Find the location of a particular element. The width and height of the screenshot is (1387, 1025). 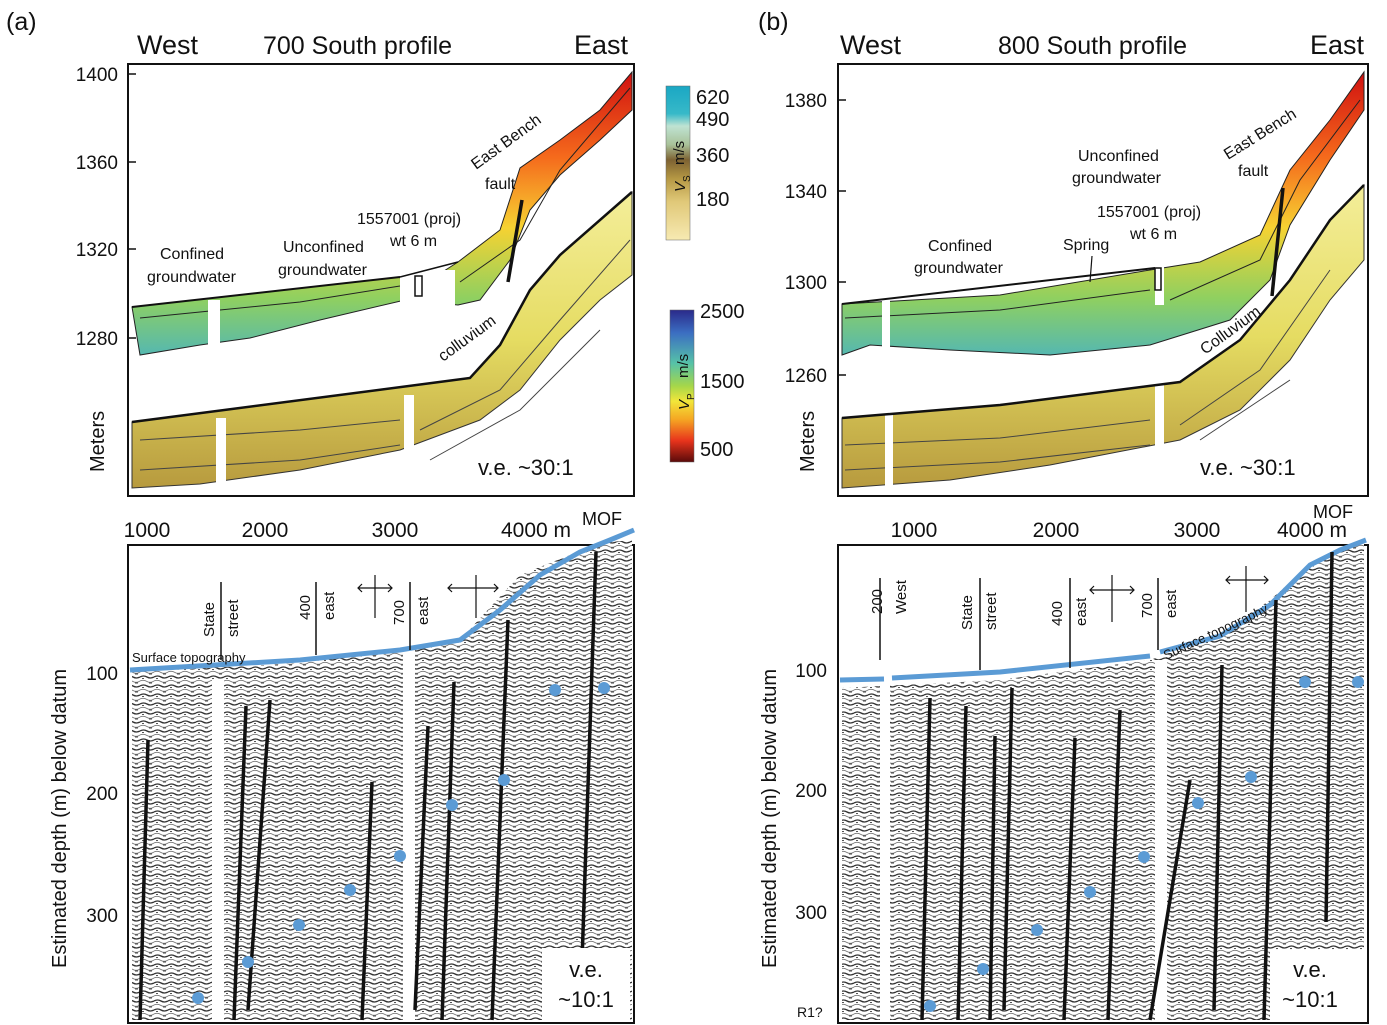

panel-a-xtick-3000: 3000 is located at coordinates (395, 530).